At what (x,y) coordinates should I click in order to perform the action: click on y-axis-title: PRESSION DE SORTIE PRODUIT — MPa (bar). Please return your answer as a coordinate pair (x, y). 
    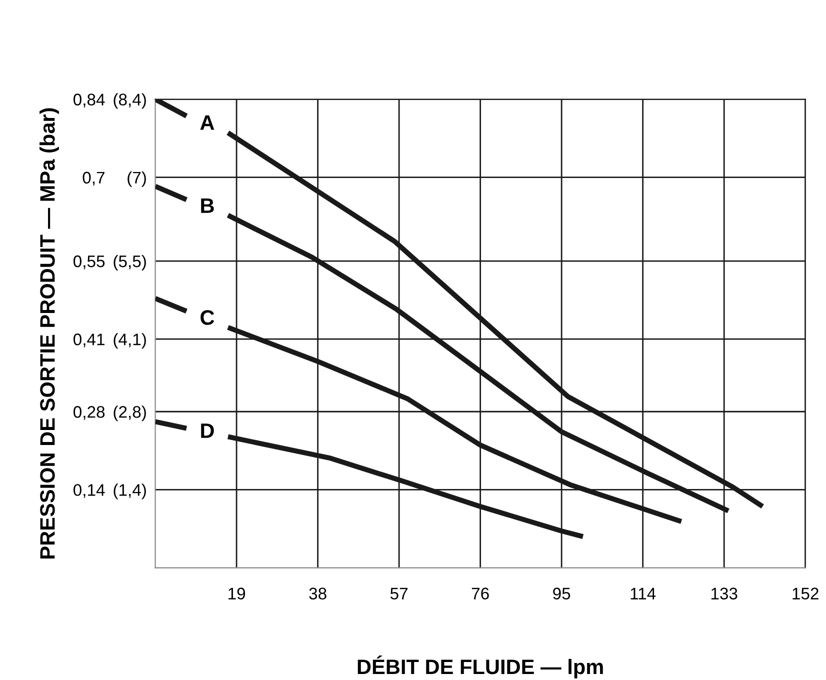
    Looking at the image, I should click on (49, 333).